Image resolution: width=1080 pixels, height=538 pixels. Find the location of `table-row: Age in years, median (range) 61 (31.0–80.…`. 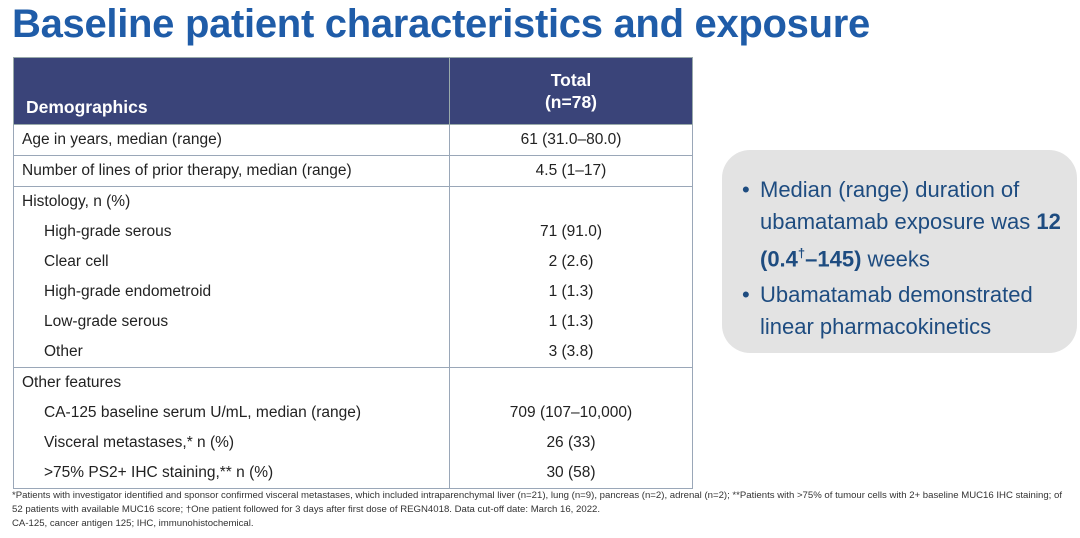

table-row: Age in years, median (range) 61 (31.0–80.… is located at coordinates (353, 140).